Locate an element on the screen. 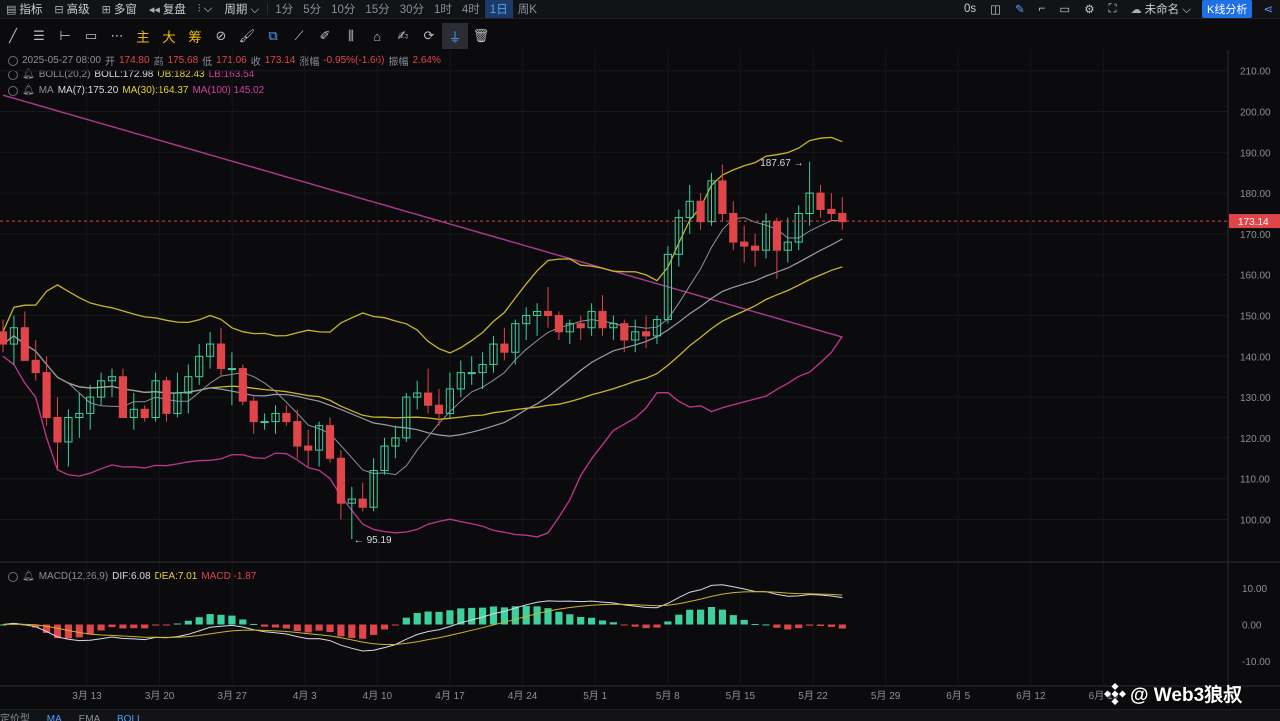 This screenshot has height=721, width=1280. x-tick-label: 4月 3 is located at coordinates (305, 696).